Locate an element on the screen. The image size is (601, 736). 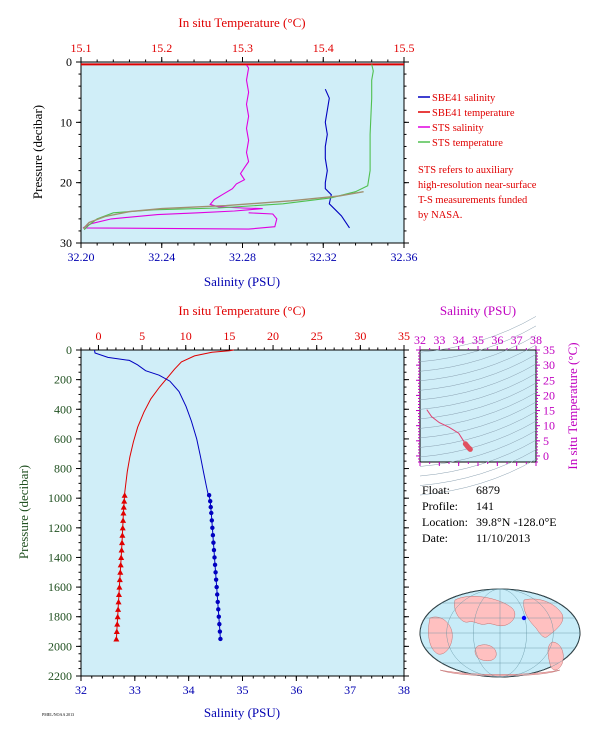
bottom-axis-title-1: Salinity (PSU) is located at coordinates (242, 281).